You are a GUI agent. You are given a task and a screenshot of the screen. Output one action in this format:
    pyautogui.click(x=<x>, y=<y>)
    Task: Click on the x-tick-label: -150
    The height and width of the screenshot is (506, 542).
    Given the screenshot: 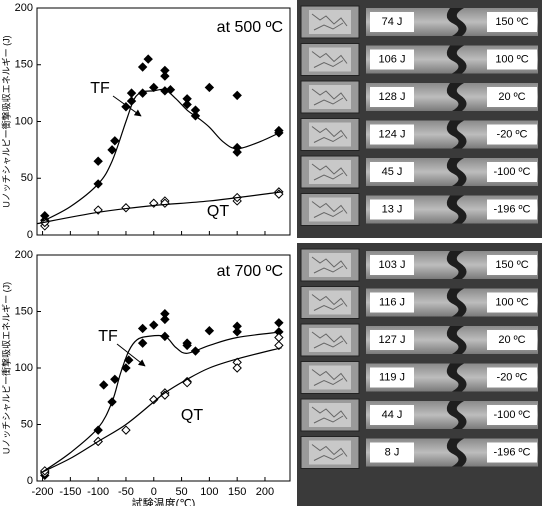 What is the action you would take?
    pyautogui.click(x=70, y=492)
    